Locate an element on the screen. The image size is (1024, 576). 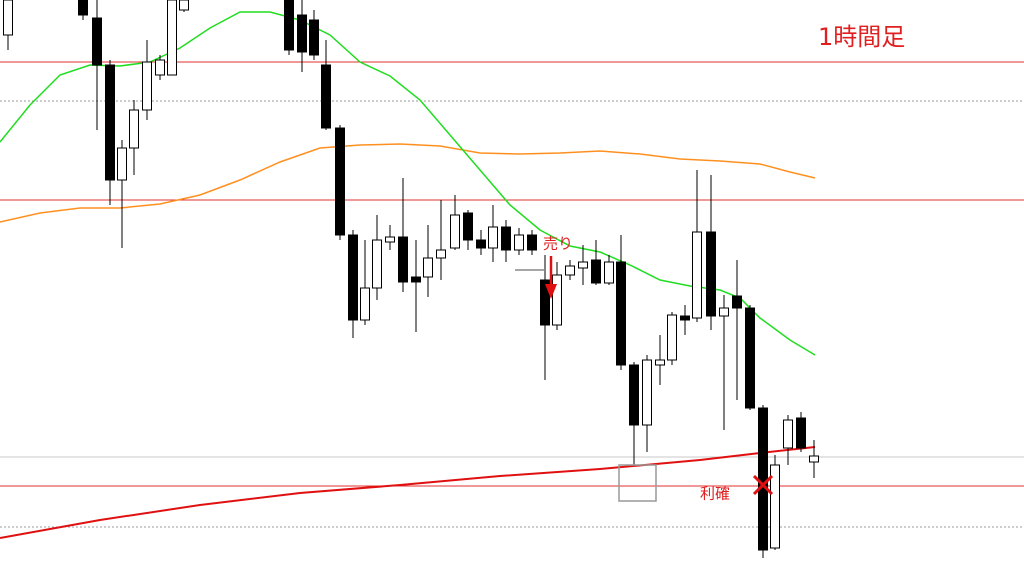
sell-arrow-head is located at coordinates (551, 291).